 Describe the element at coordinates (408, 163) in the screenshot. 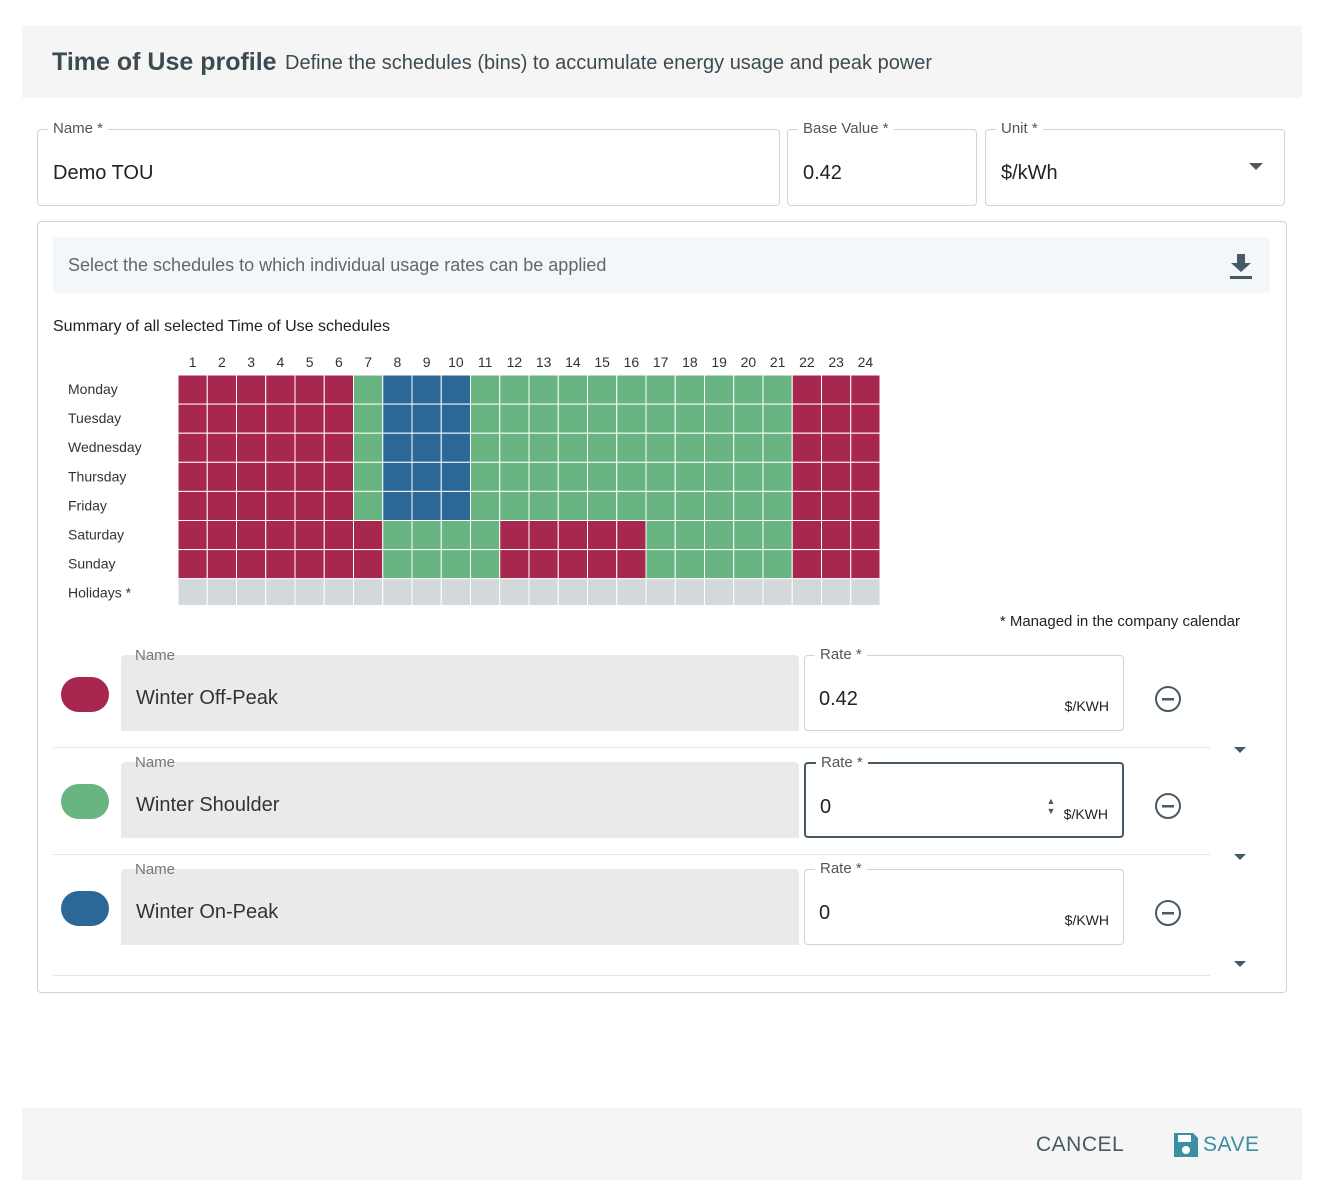

I see `name-field: Name * Demo TOU` at that location.